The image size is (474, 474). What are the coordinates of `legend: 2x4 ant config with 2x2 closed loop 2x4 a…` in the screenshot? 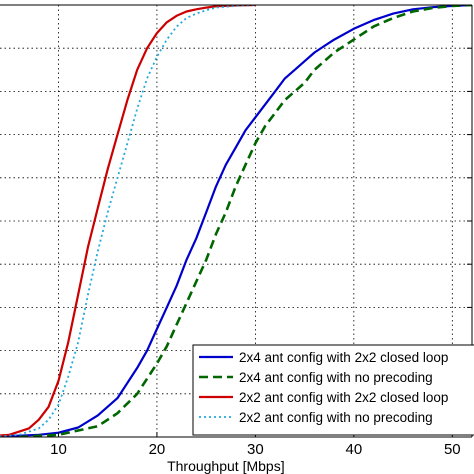 It's located at (333, 390).